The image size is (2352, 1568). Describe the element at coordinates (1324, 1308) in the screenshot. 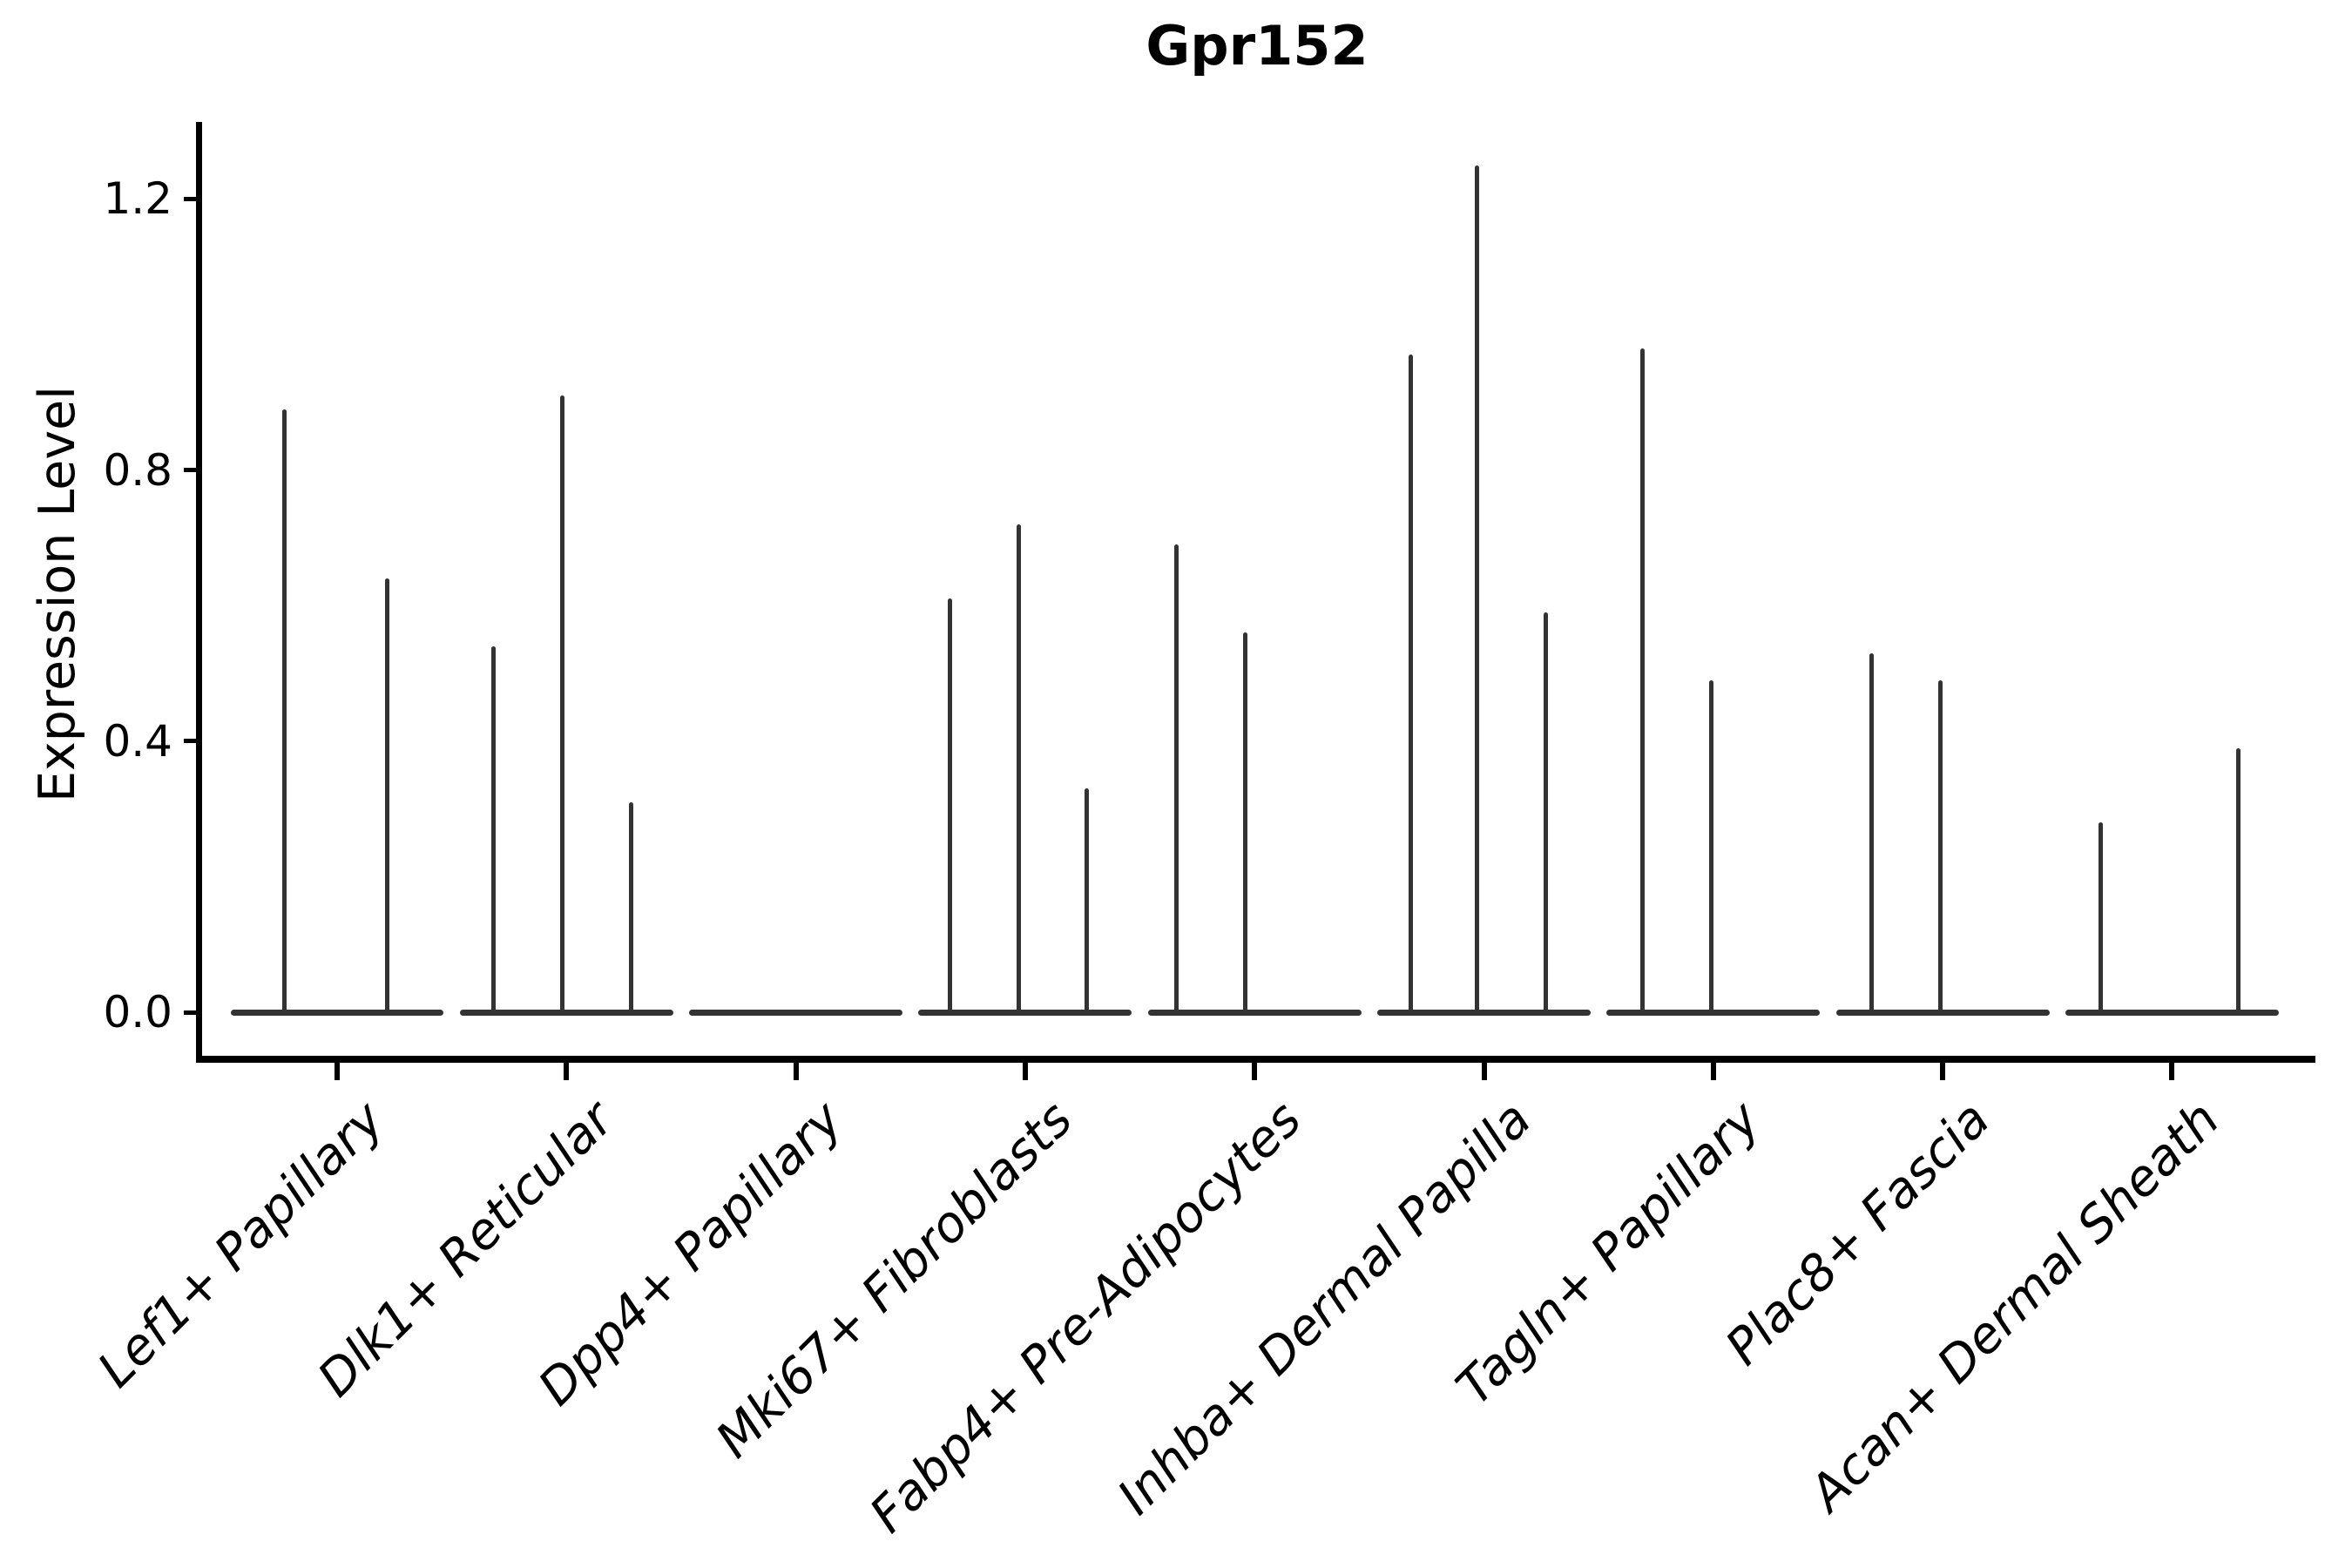

I see `x-tick-label: Inhba+ Dermal Papilla` at that location.